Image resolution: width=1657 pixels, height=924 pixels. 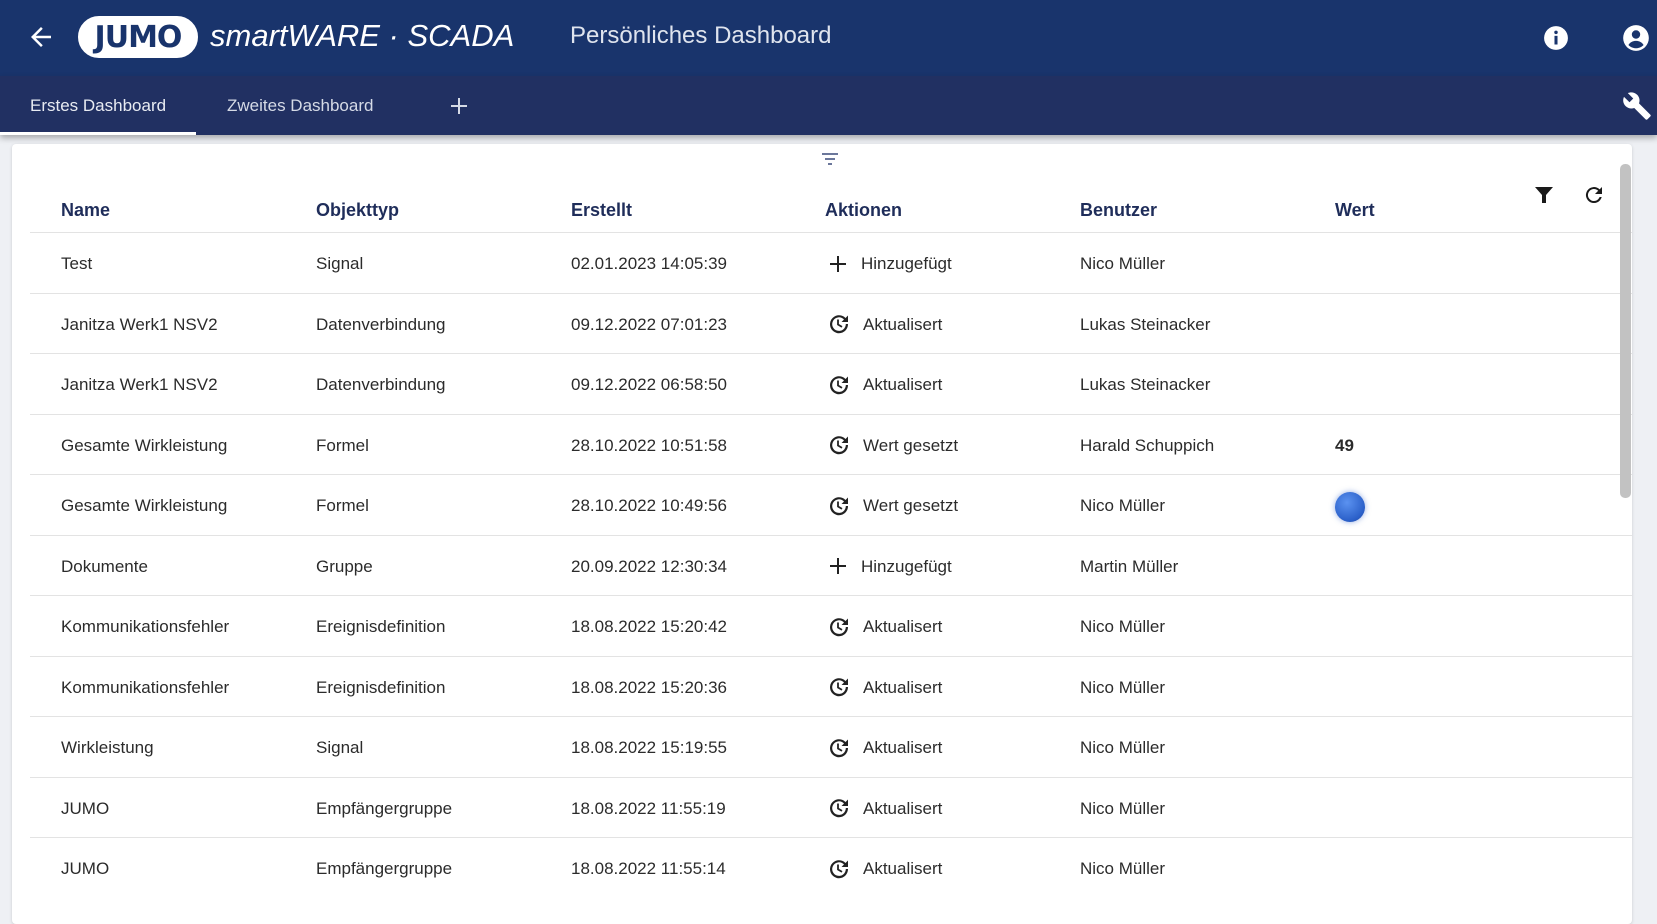 I want to click on page-title: Persönliches Dashboard, so click(x=701, y=35).